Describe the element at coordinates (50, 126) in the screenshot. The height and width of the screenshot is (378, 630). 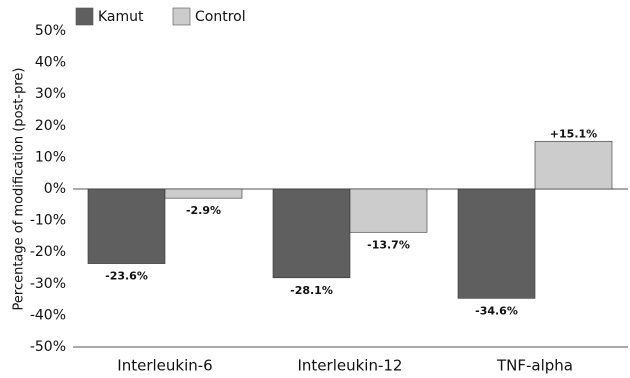
I see `y-tick-label: 20%` at that location.